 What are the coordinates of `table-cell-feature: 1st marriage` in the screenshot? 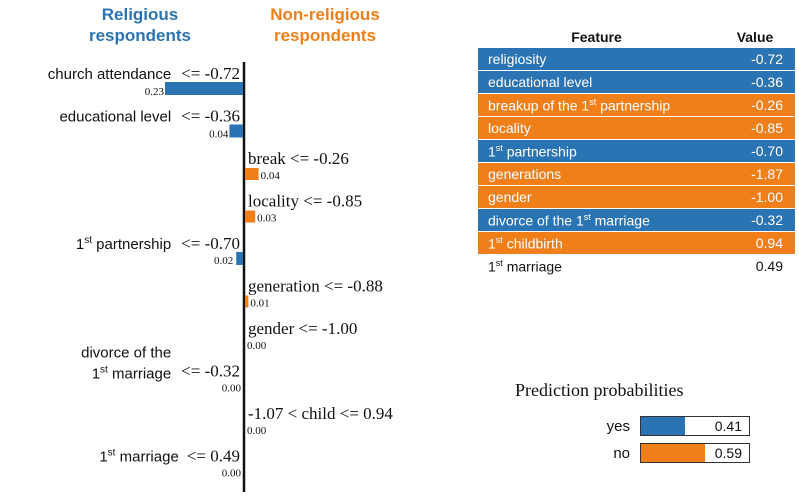 It's located at (525, 266).